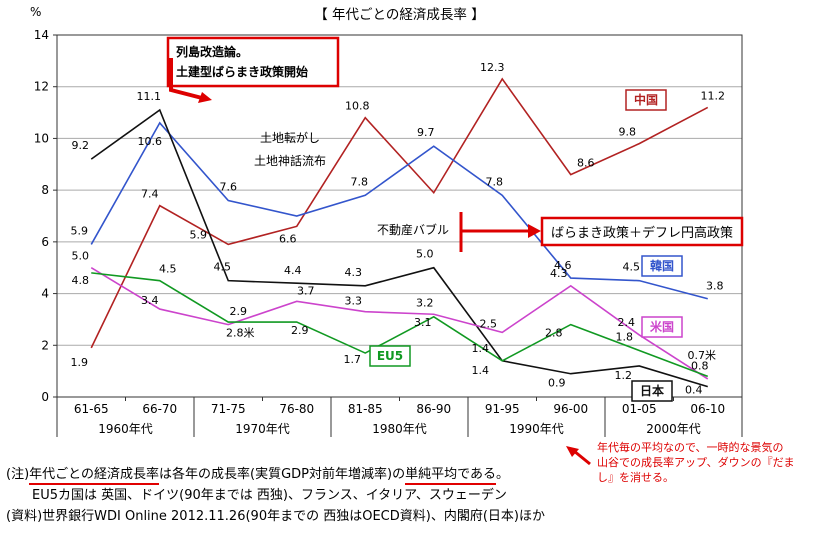  Describe the element at coordinates (80, 362) in the screenshot. I see `data-label-china: 1.9` at that location.